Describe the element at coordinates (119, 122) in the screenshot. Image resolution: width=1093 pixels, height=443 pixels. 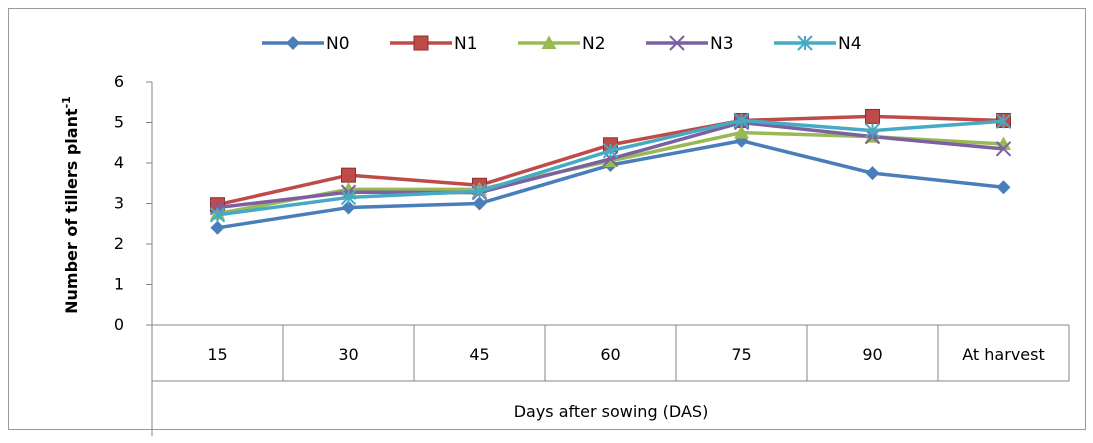
I see `y-tick-label: 5` at that location.